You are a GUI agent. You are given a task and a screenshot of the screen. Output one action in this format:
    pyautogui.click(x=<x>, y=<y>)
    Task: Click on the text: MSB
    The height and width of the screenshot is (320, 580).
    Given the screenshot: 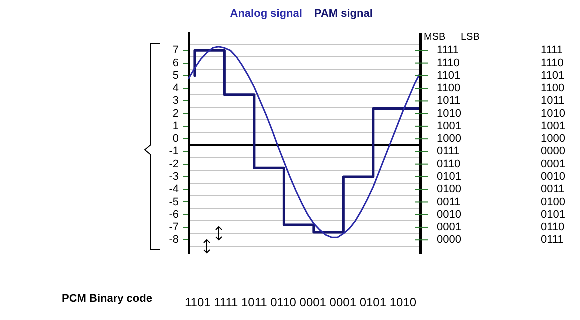 What is the action you would take?
    pyautogui.click(x=435, y=37)
    